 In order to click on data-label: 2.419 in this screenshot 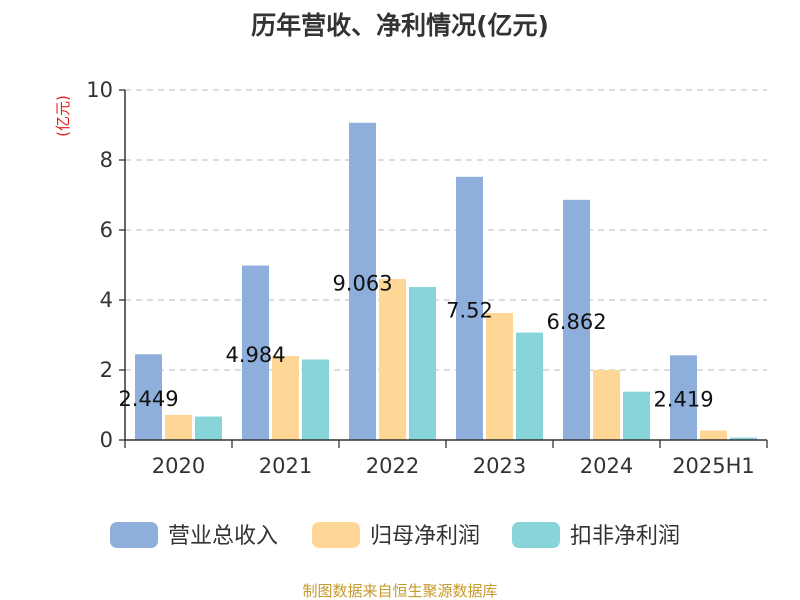, I will do `click(683, 400)`.